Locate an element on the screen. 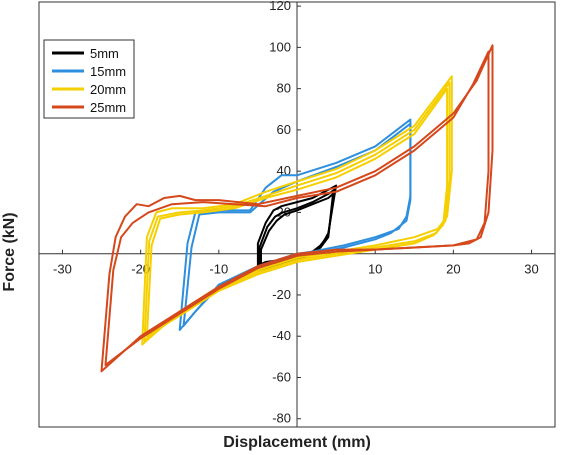 The height and width of the screenshot is (455, 561). y-tick-label: 120 is located at coordinates (280, 6).